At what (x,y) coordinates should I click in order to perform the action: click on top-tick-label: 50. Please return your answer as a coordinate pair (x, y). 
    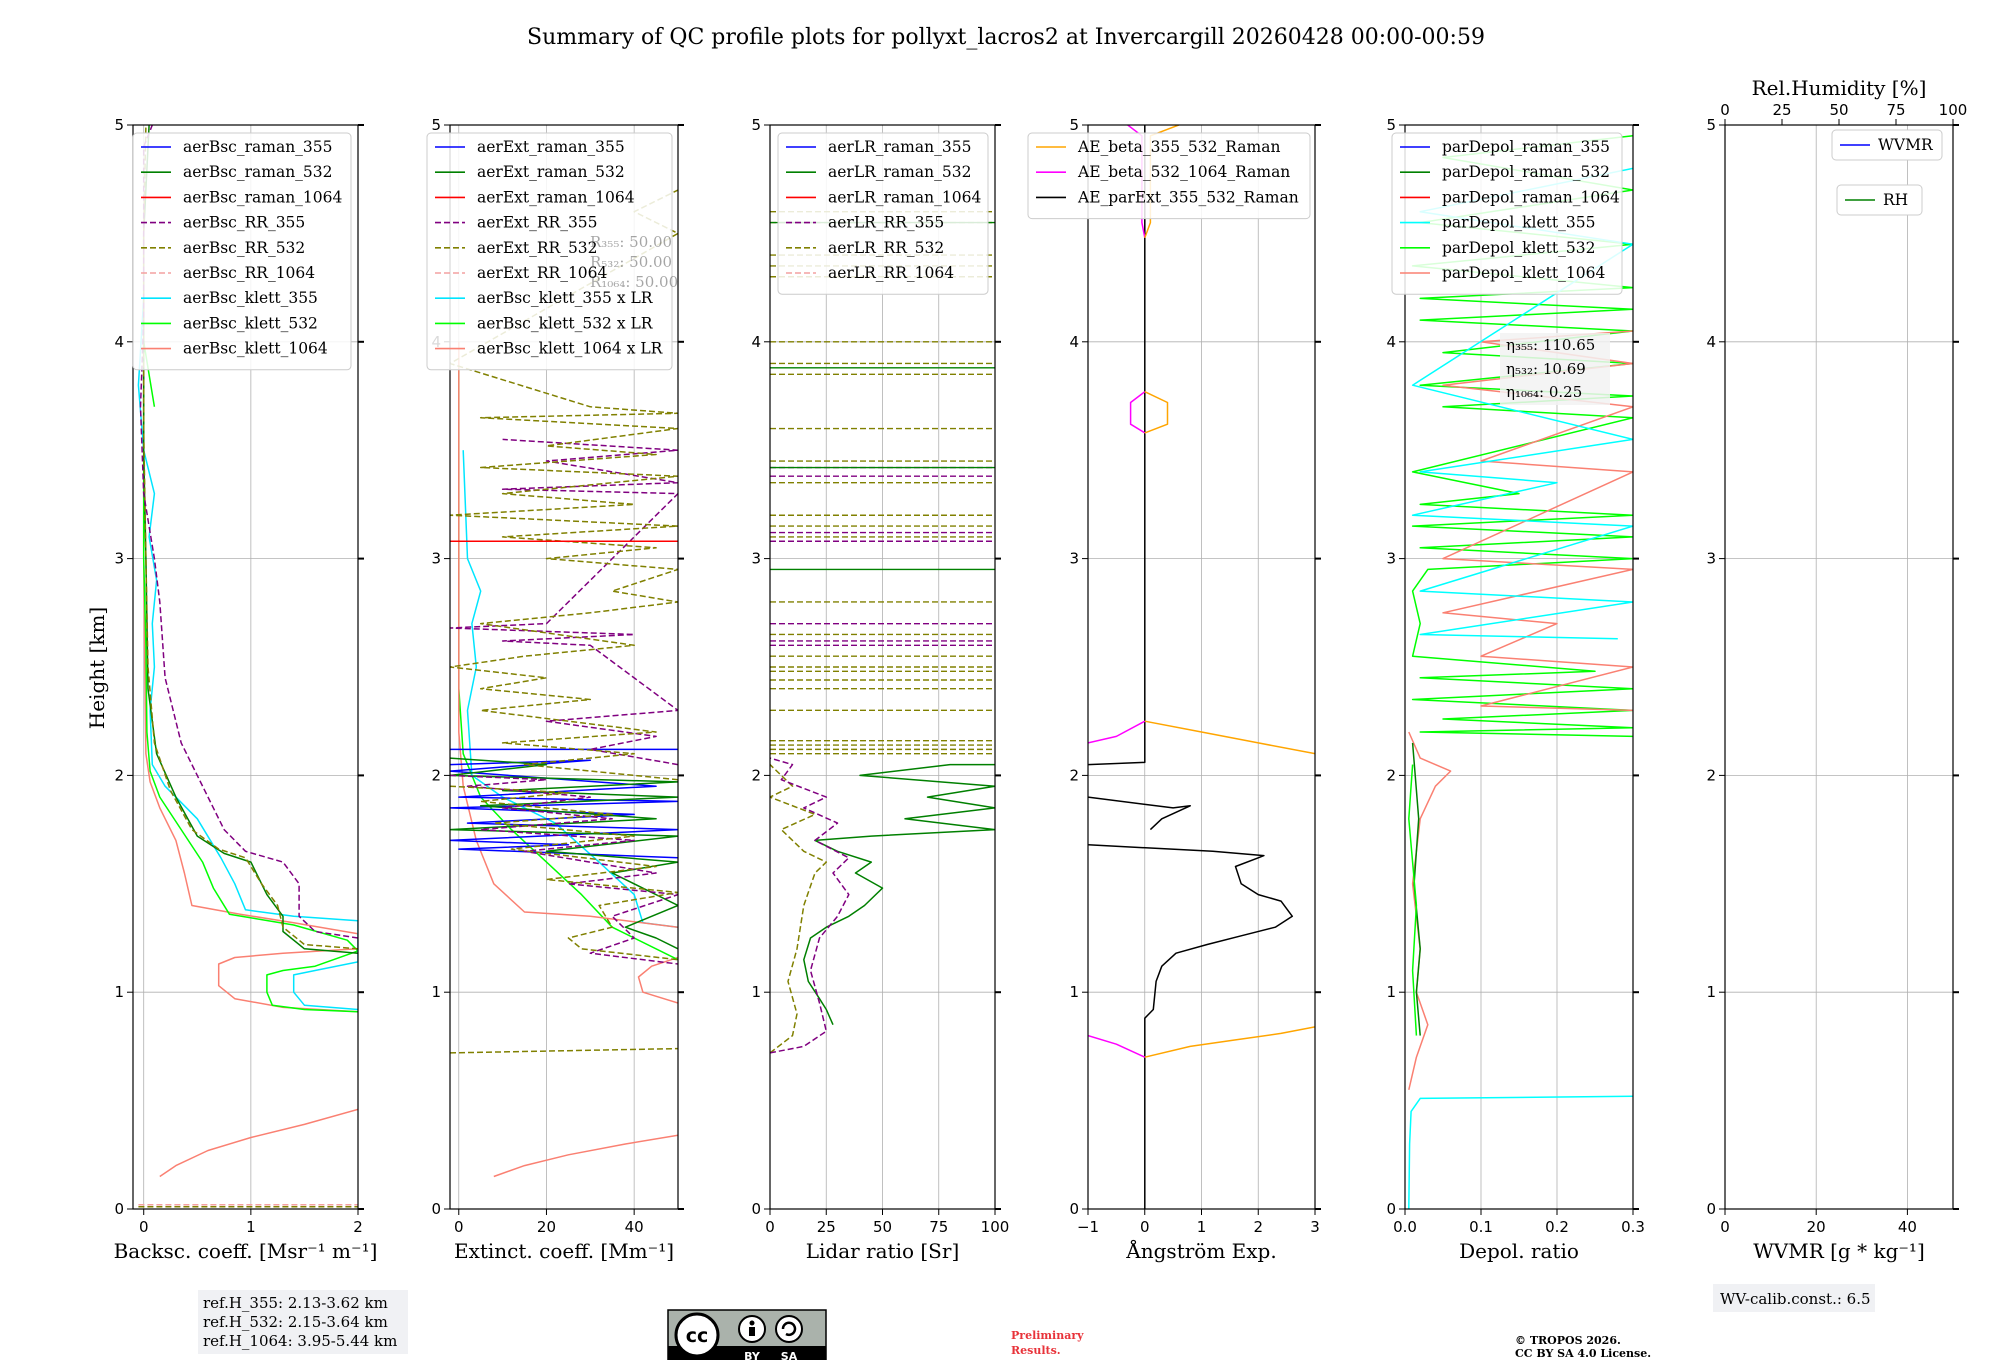
    Looking at the image, I should click on (1838, 110).